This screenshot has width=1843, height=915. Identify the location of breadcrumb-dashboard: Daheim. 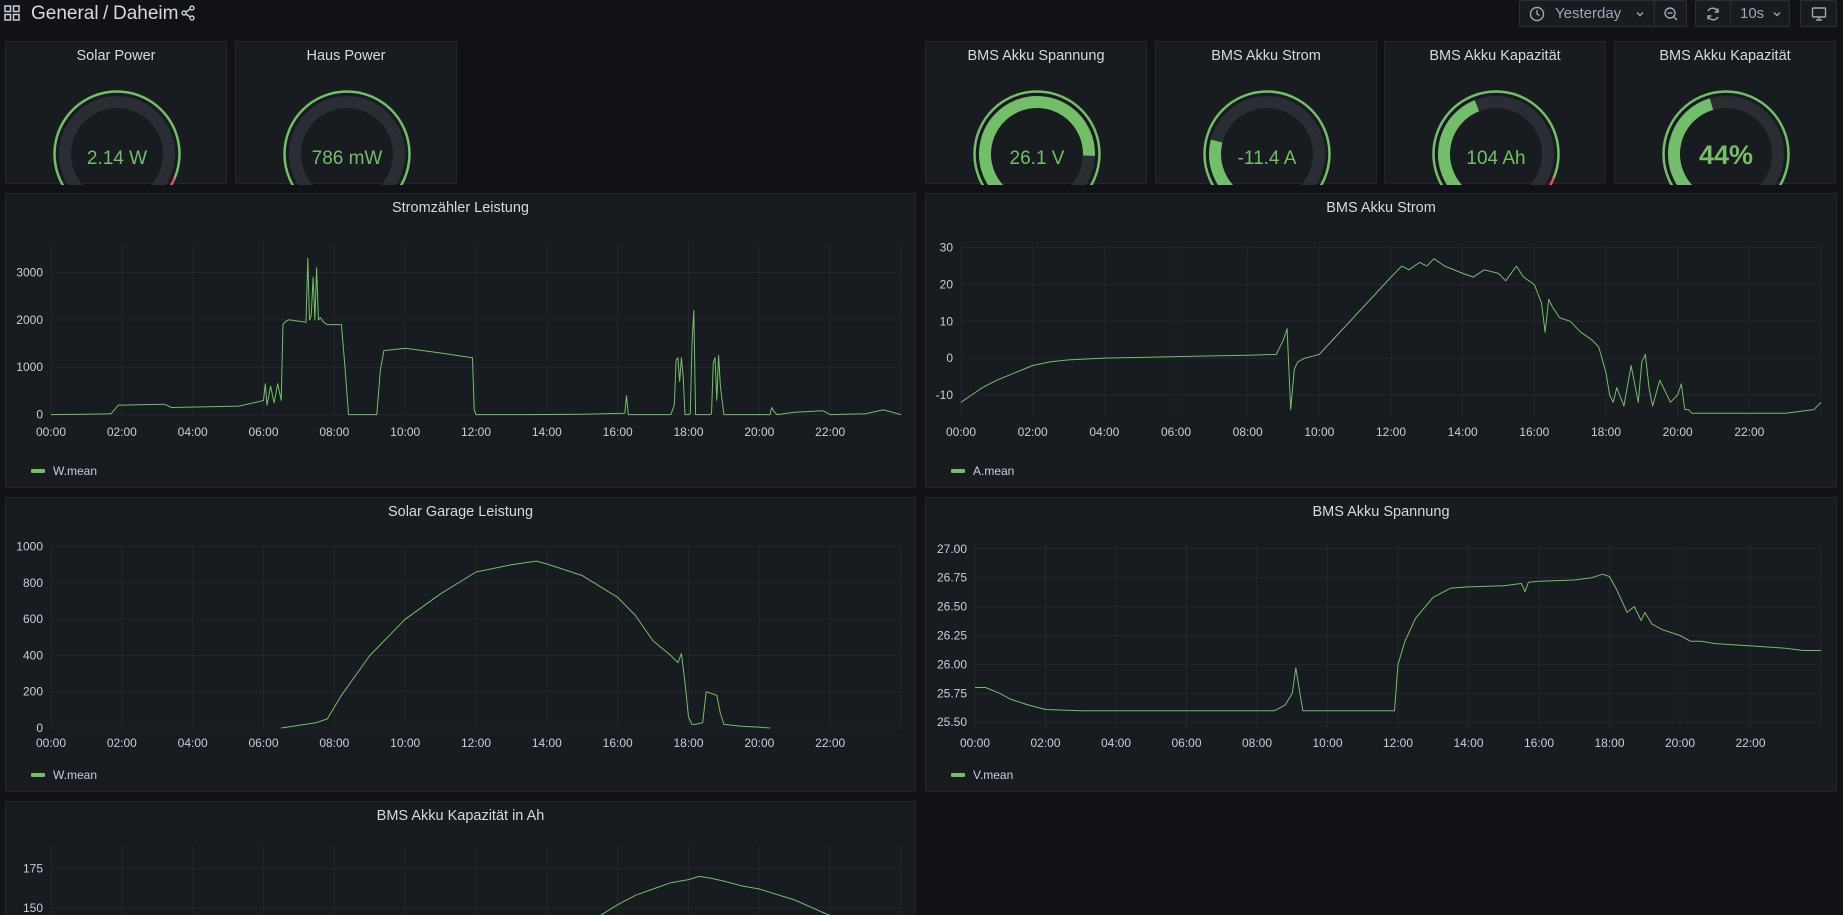
(146, 13).